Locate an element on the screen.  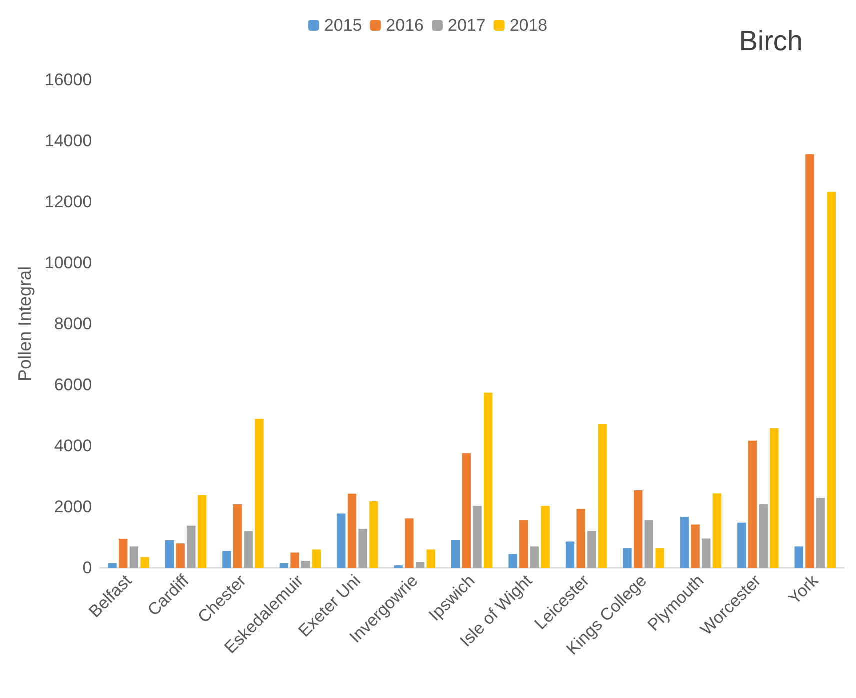
legend-label: 2015 is located at coordinates (343, 25).